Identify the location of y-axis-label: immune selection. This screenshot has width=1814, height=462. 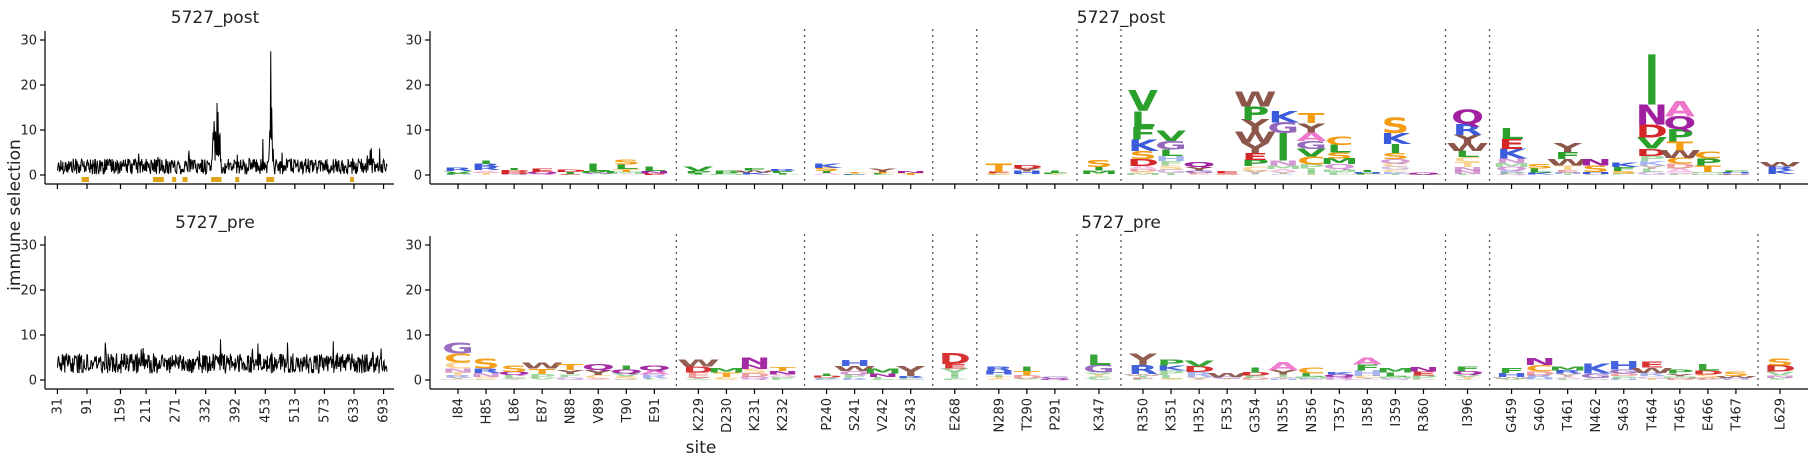
(15, 215).